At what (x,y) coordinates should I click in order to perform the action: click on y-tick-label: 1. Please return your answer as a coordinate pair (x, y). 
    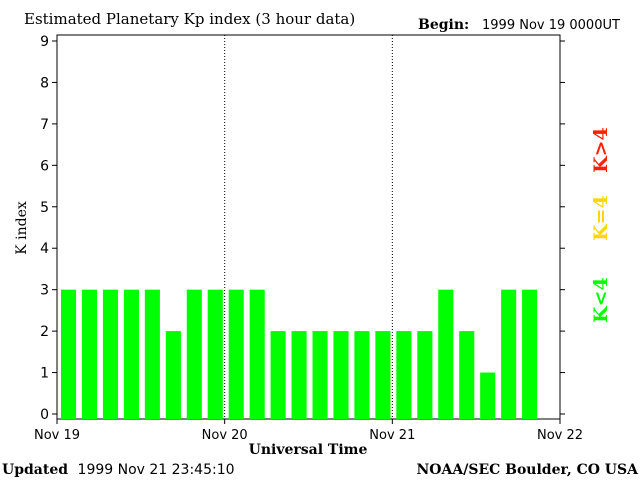
    Looking at the image, I should click on (44, 374).